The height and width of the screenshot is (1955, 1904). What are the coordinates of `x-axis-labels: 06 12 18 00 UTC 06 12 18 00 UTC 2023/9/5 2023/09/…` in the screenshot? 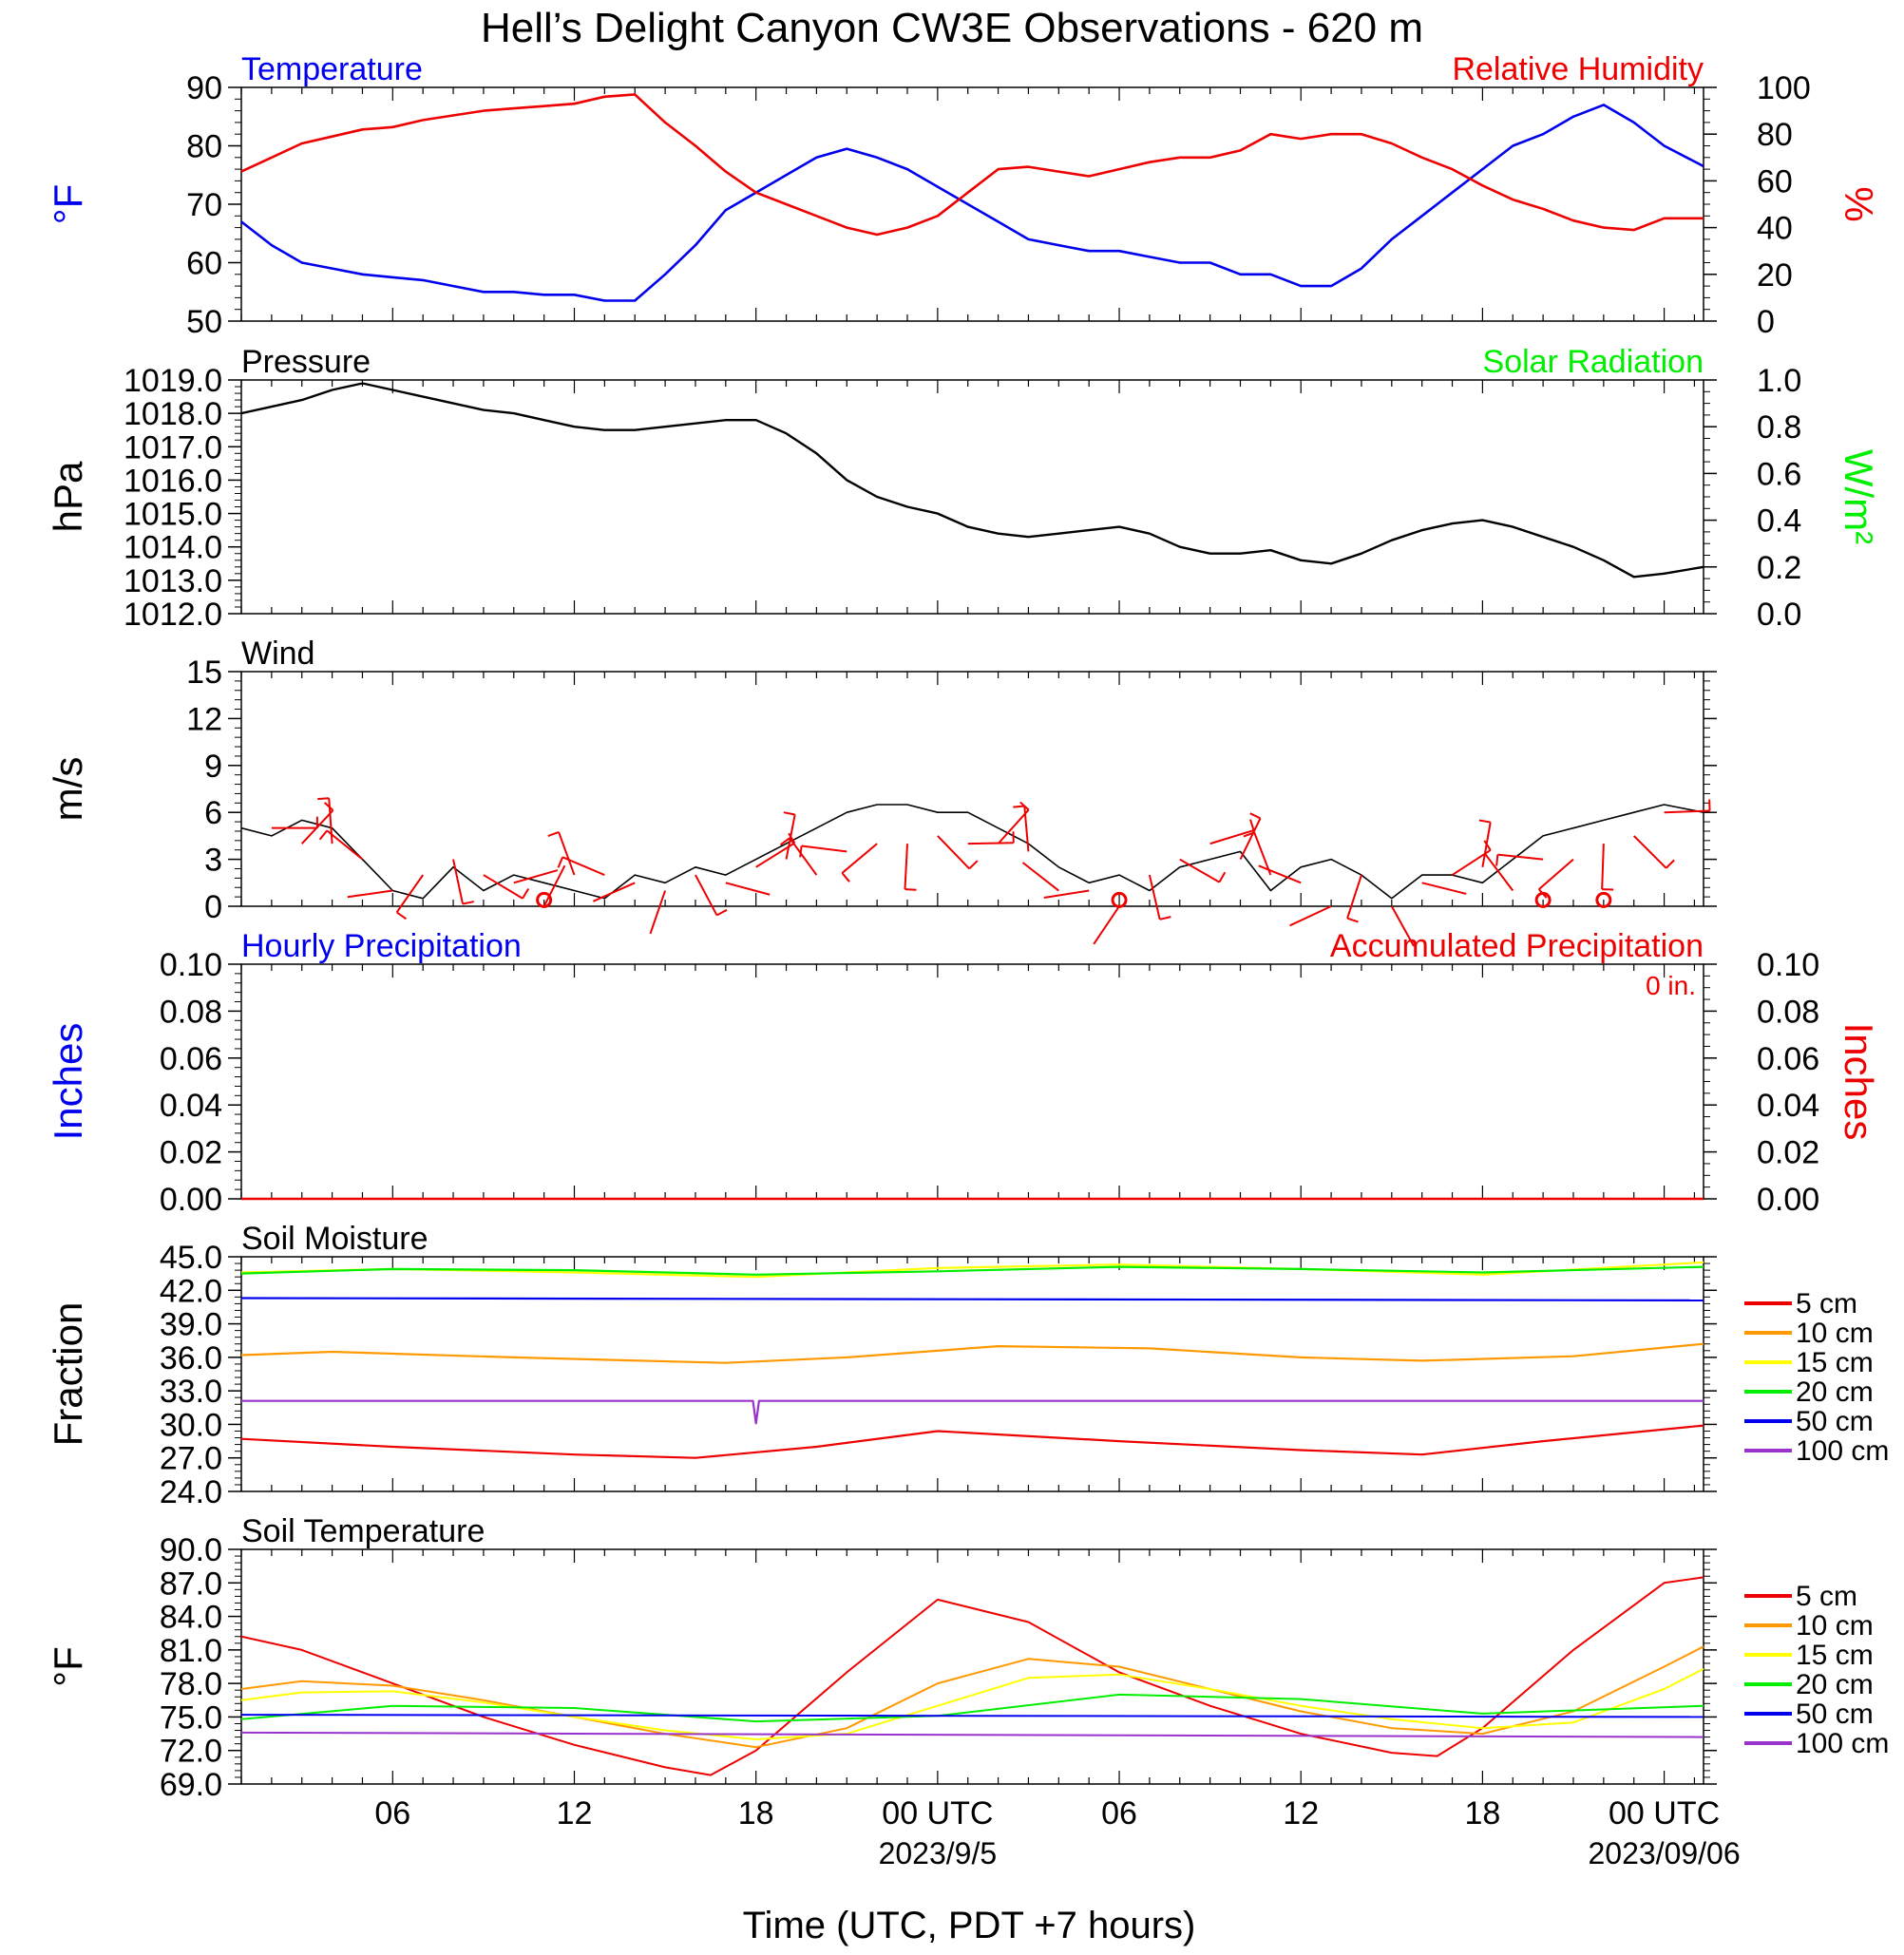 It's located at (1057, 1832).